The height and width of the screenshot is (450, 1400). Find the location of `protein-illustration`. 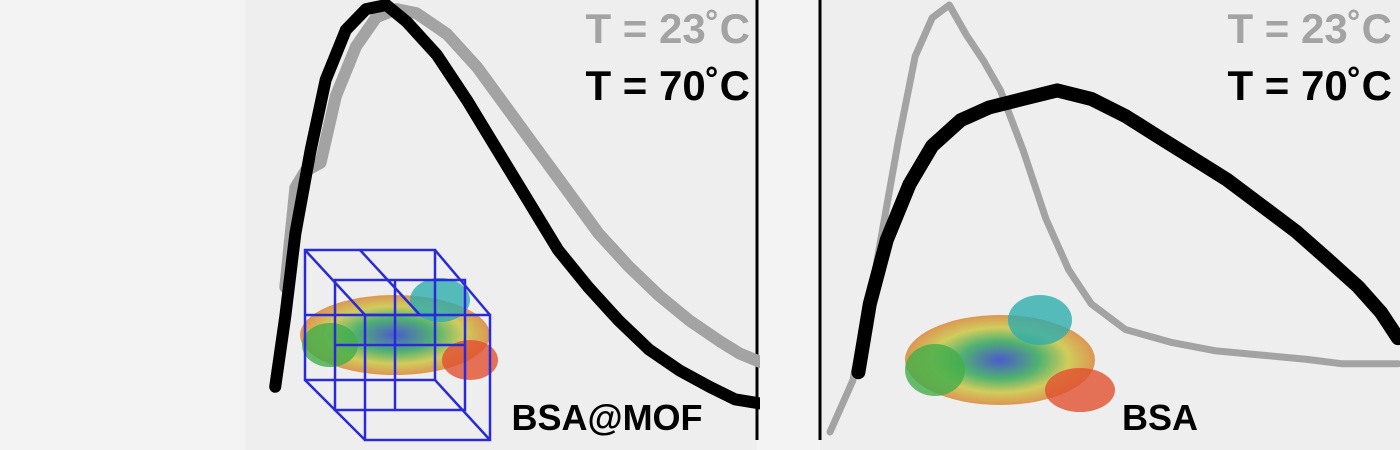

protein-illustration is located at coordinates (1010, 353).